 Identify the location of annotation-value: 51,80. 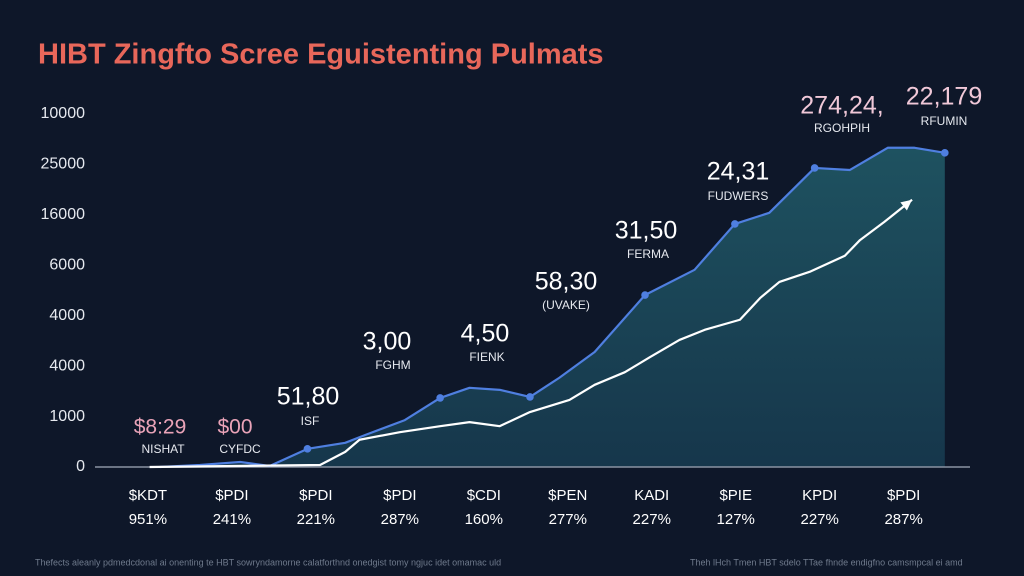
(308, 397).